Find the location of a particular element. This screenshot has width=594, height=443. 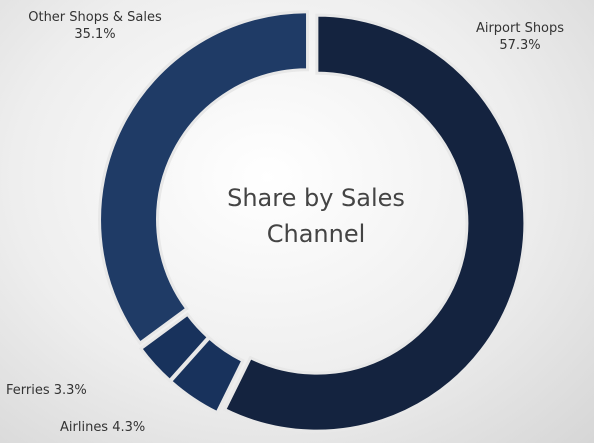

slice-label: Airport Shops 57.3% is located at coordinates (520, 37).